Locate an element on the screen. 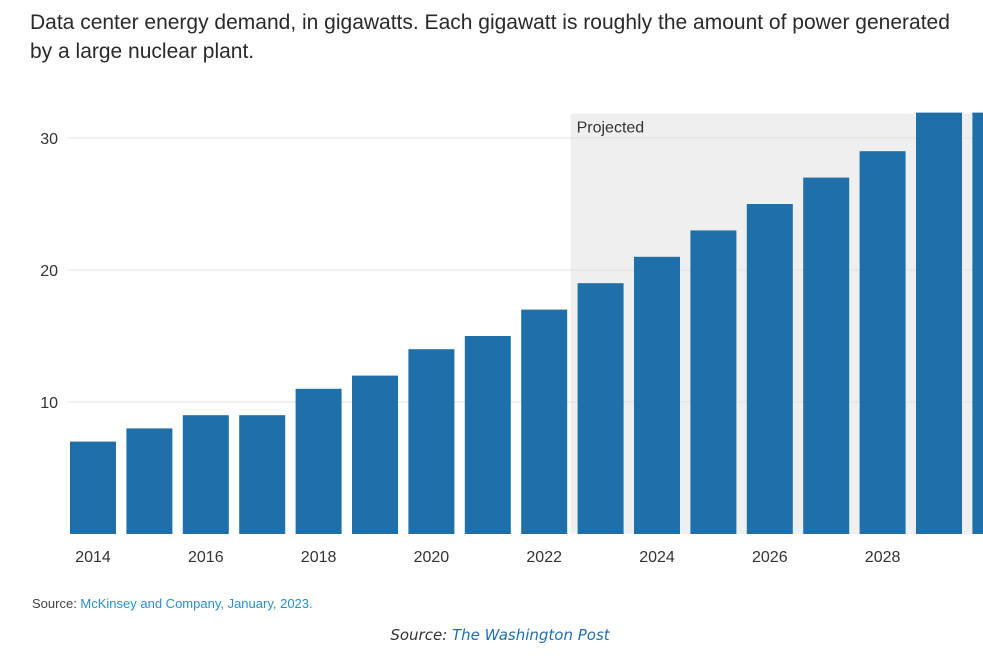 The image size is (983, 656). bar-2019 is located at coordinates (375, 454).